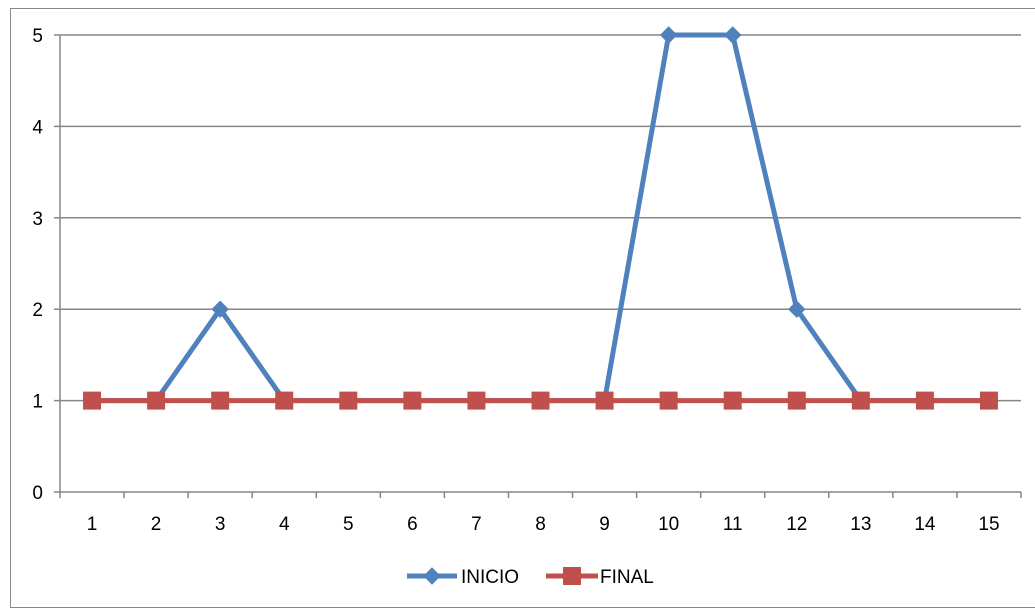 This screenshot has height=608, width=1035. What do you see at coordinates (37, 36) in the screenshot?
I see `y-tick-label: 5` at bounding box center [37, 36].